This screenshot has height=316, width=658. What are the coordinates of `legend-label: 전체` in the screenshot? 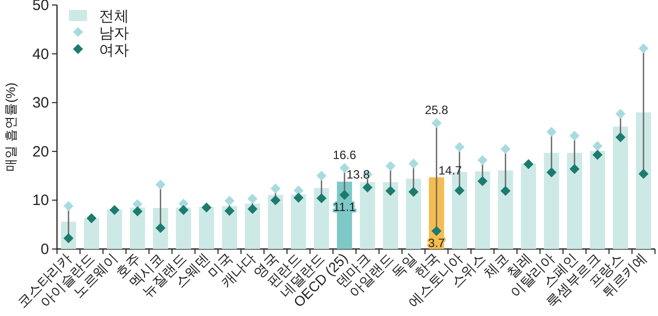 It's located at (114, 16).